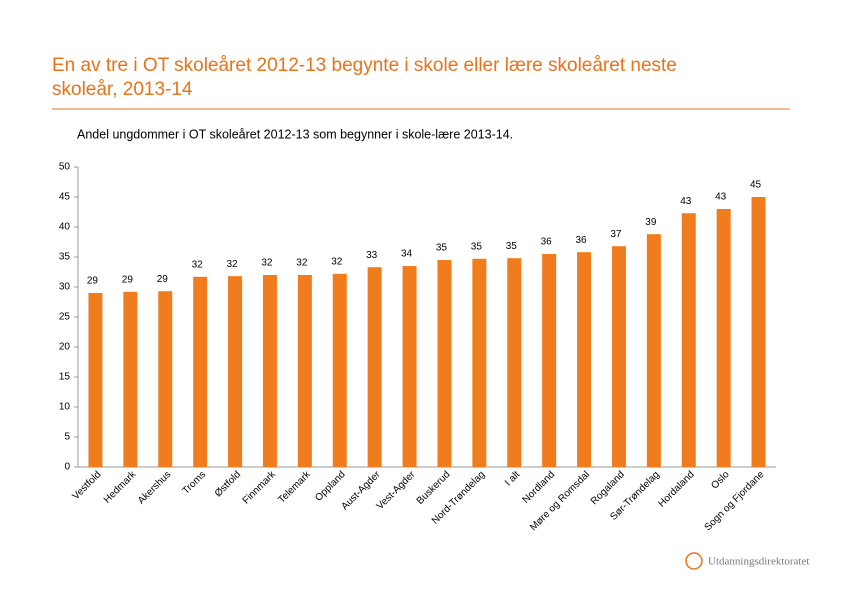  What do you see at coordinates (65, 407) in the screenshot?
I see `y-tick-label: 10` at bounding box center [65, 407].